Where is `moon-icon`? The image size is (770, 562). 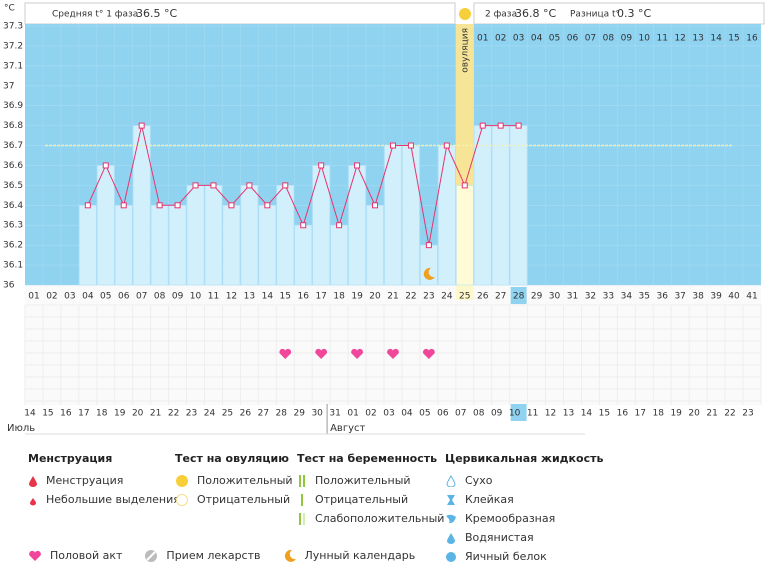 moon-icon is located at coordinates (429, 273).